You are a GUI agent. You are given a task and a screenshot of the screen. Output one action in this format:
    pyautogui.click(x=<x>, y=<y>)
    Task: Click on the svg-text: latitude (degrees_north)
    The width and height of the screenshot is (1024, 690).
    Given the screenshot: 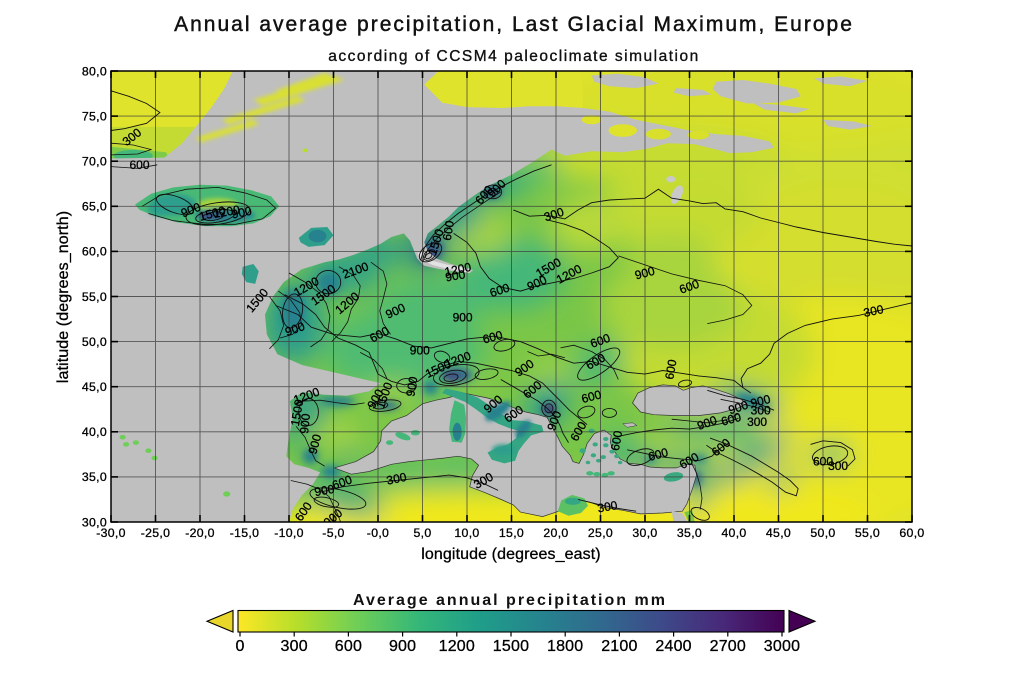 What is the action you would take?
    pyautogui.click(x=63, y=297)
    